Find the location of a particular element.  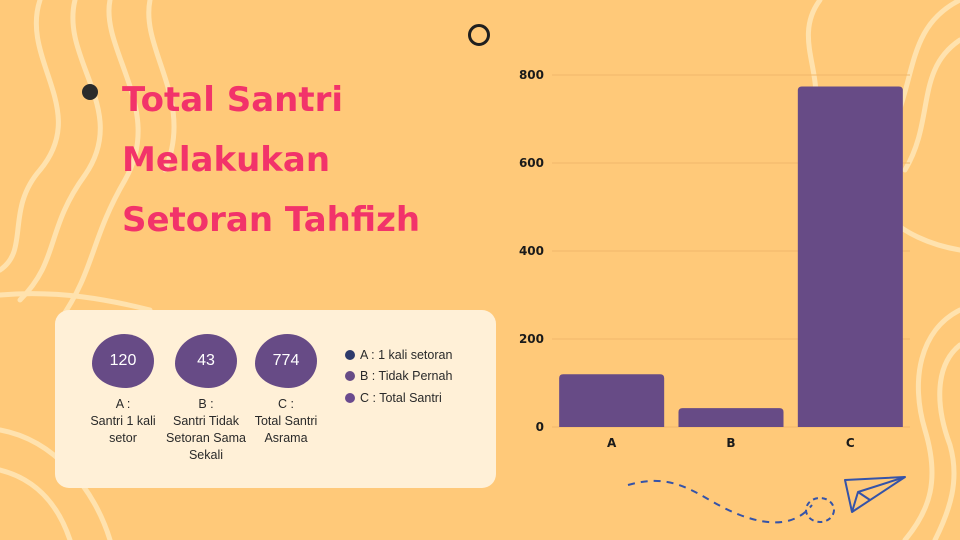

x-tick-label: C is located at coordinates (850, 443).